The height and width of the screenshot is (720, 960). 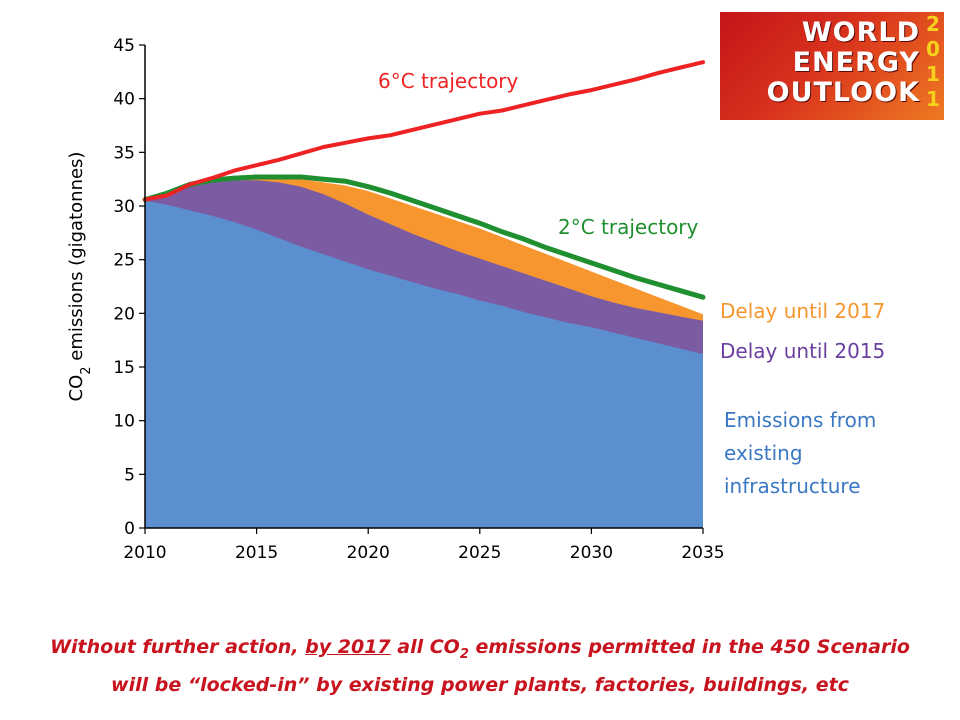 What do you see at coordinates (933, 49) in the screenshot?
I see `logo-year-digit: 0` at bounding box center [933, 49].